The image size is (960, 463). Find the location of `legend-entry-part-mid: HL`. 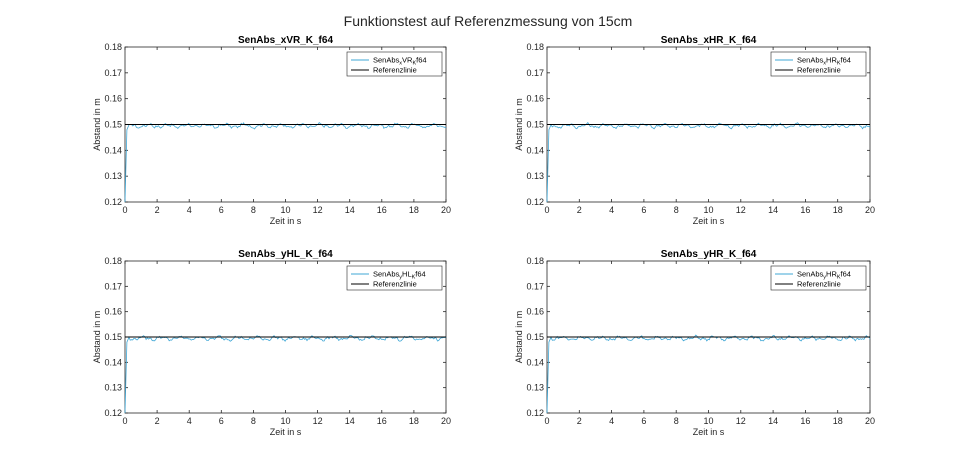

legend-entry-part-mid: HL is located at coordinates (407, 274).